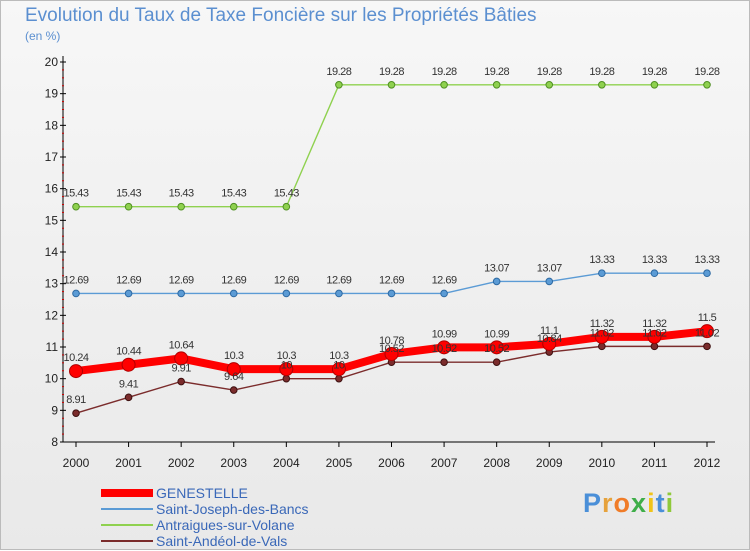 The width and height of the screenshot is (750, 551). What do you see at coordinates (52, 94) in the screenshot?
I see `y-tick-label: 19` at bounding box center [52, 94].